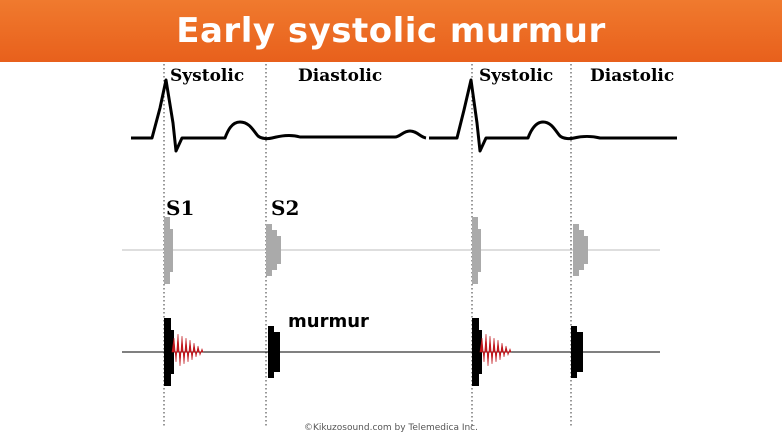 This screenshot has height=440, width=782. Describe the element at coordinates (391, 428) in the screenshot. I see `copyright-credit: ©Kikuzosound.com by Telemedica Inc.` at that location.